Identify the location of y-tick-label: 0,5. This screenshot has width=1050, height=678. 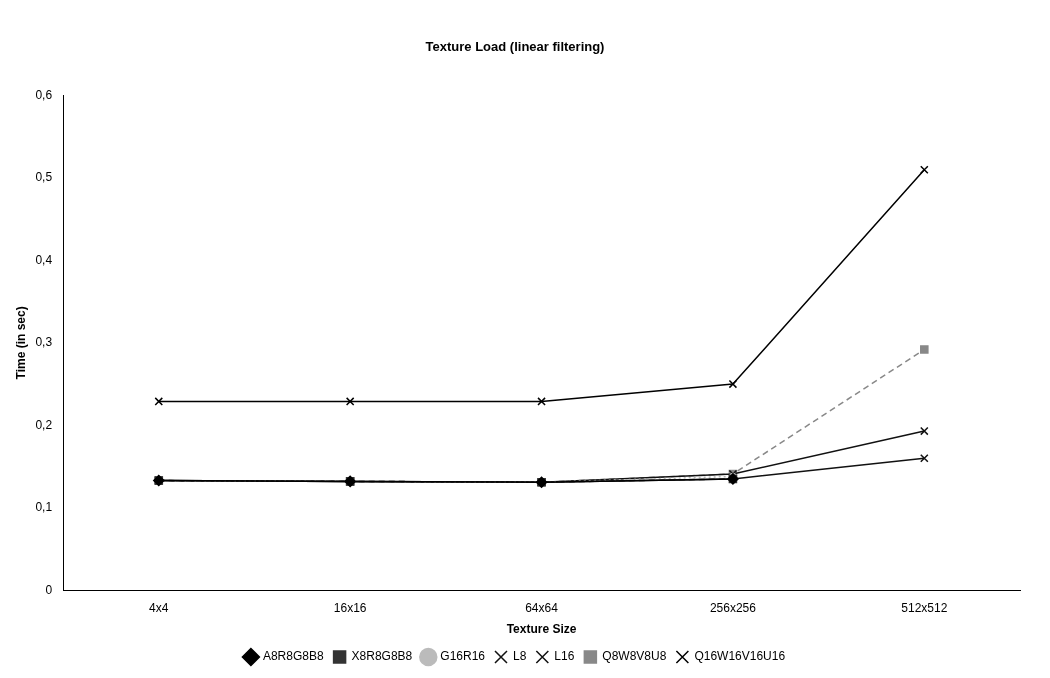
(44, 177).